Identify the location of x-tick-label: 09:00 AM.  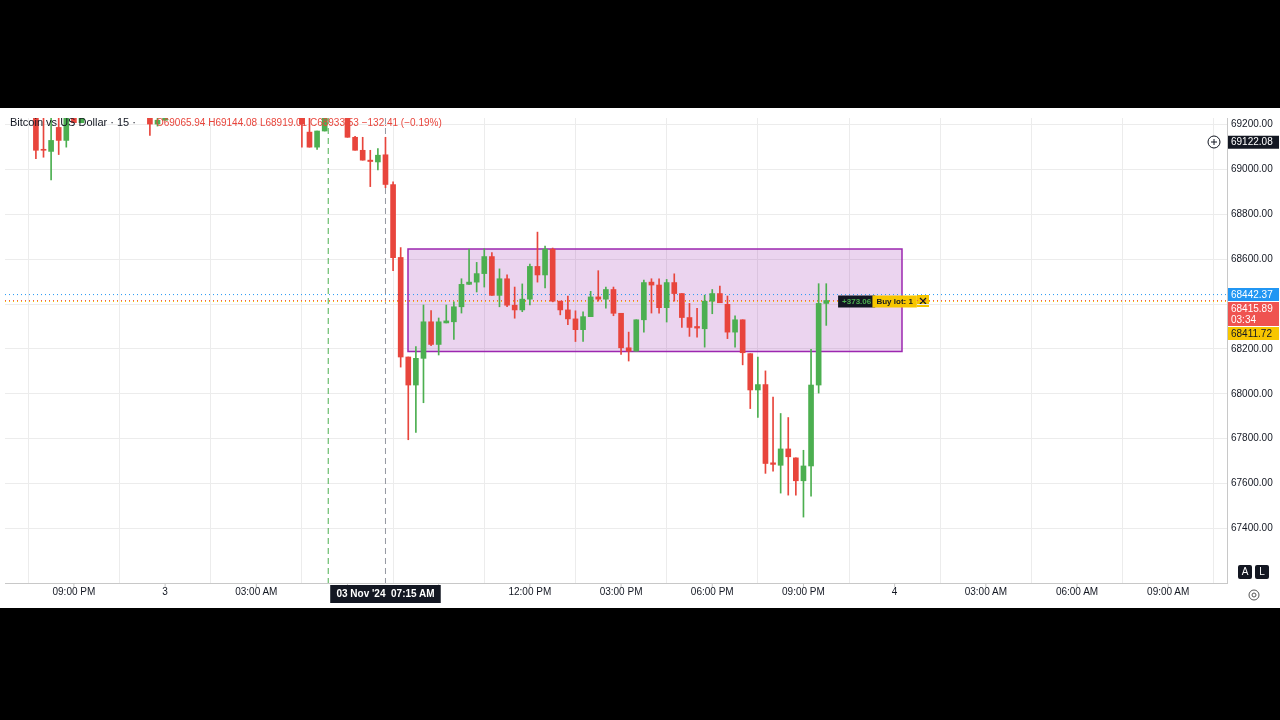
(1168, 591).